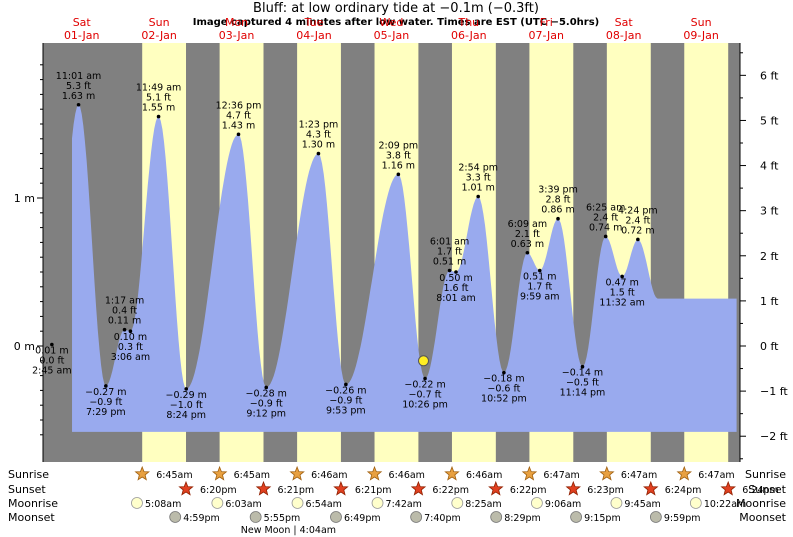 This screenshot has height=537, width=793. Describe the element at coordinates (455, 278) in the screenshot. I see `tide-label: 0.50 m` at that location.